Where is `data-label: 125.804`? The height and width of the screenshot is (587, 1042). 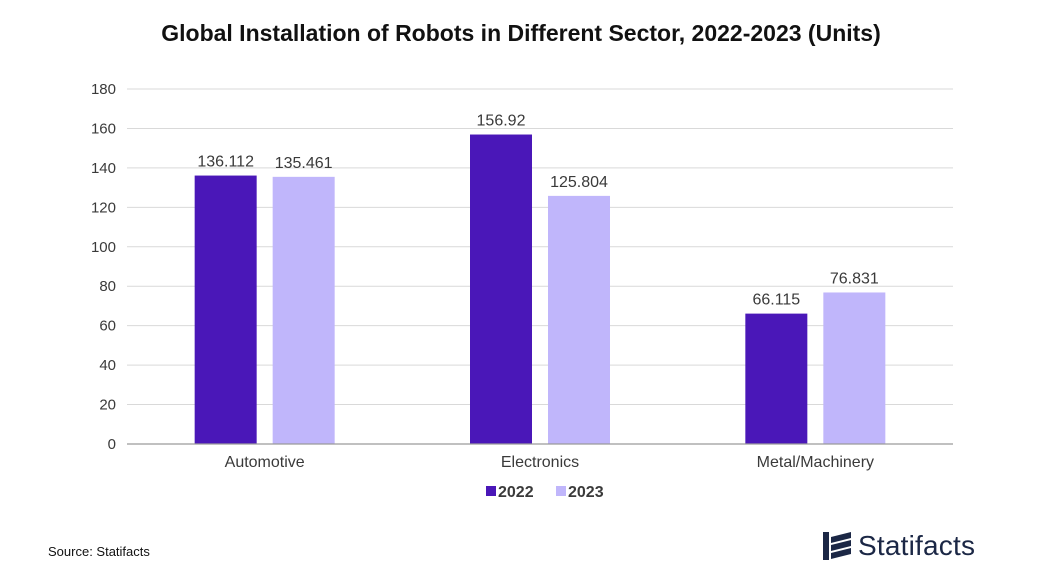 data-label: 125.804 is located at coordinates (579, 182).